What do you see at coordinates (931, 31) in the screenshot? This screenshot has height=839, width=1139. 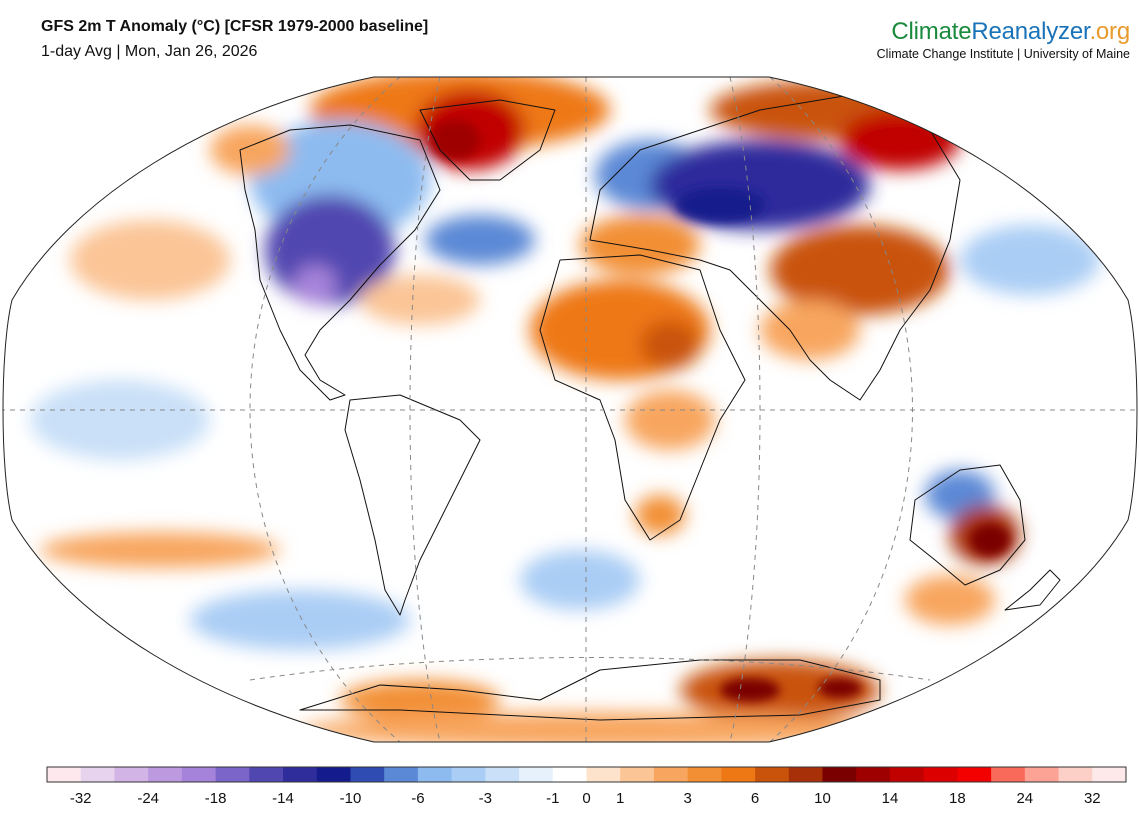 I see `brand-logo-climate: Climate` at bounding box center [931, 31].